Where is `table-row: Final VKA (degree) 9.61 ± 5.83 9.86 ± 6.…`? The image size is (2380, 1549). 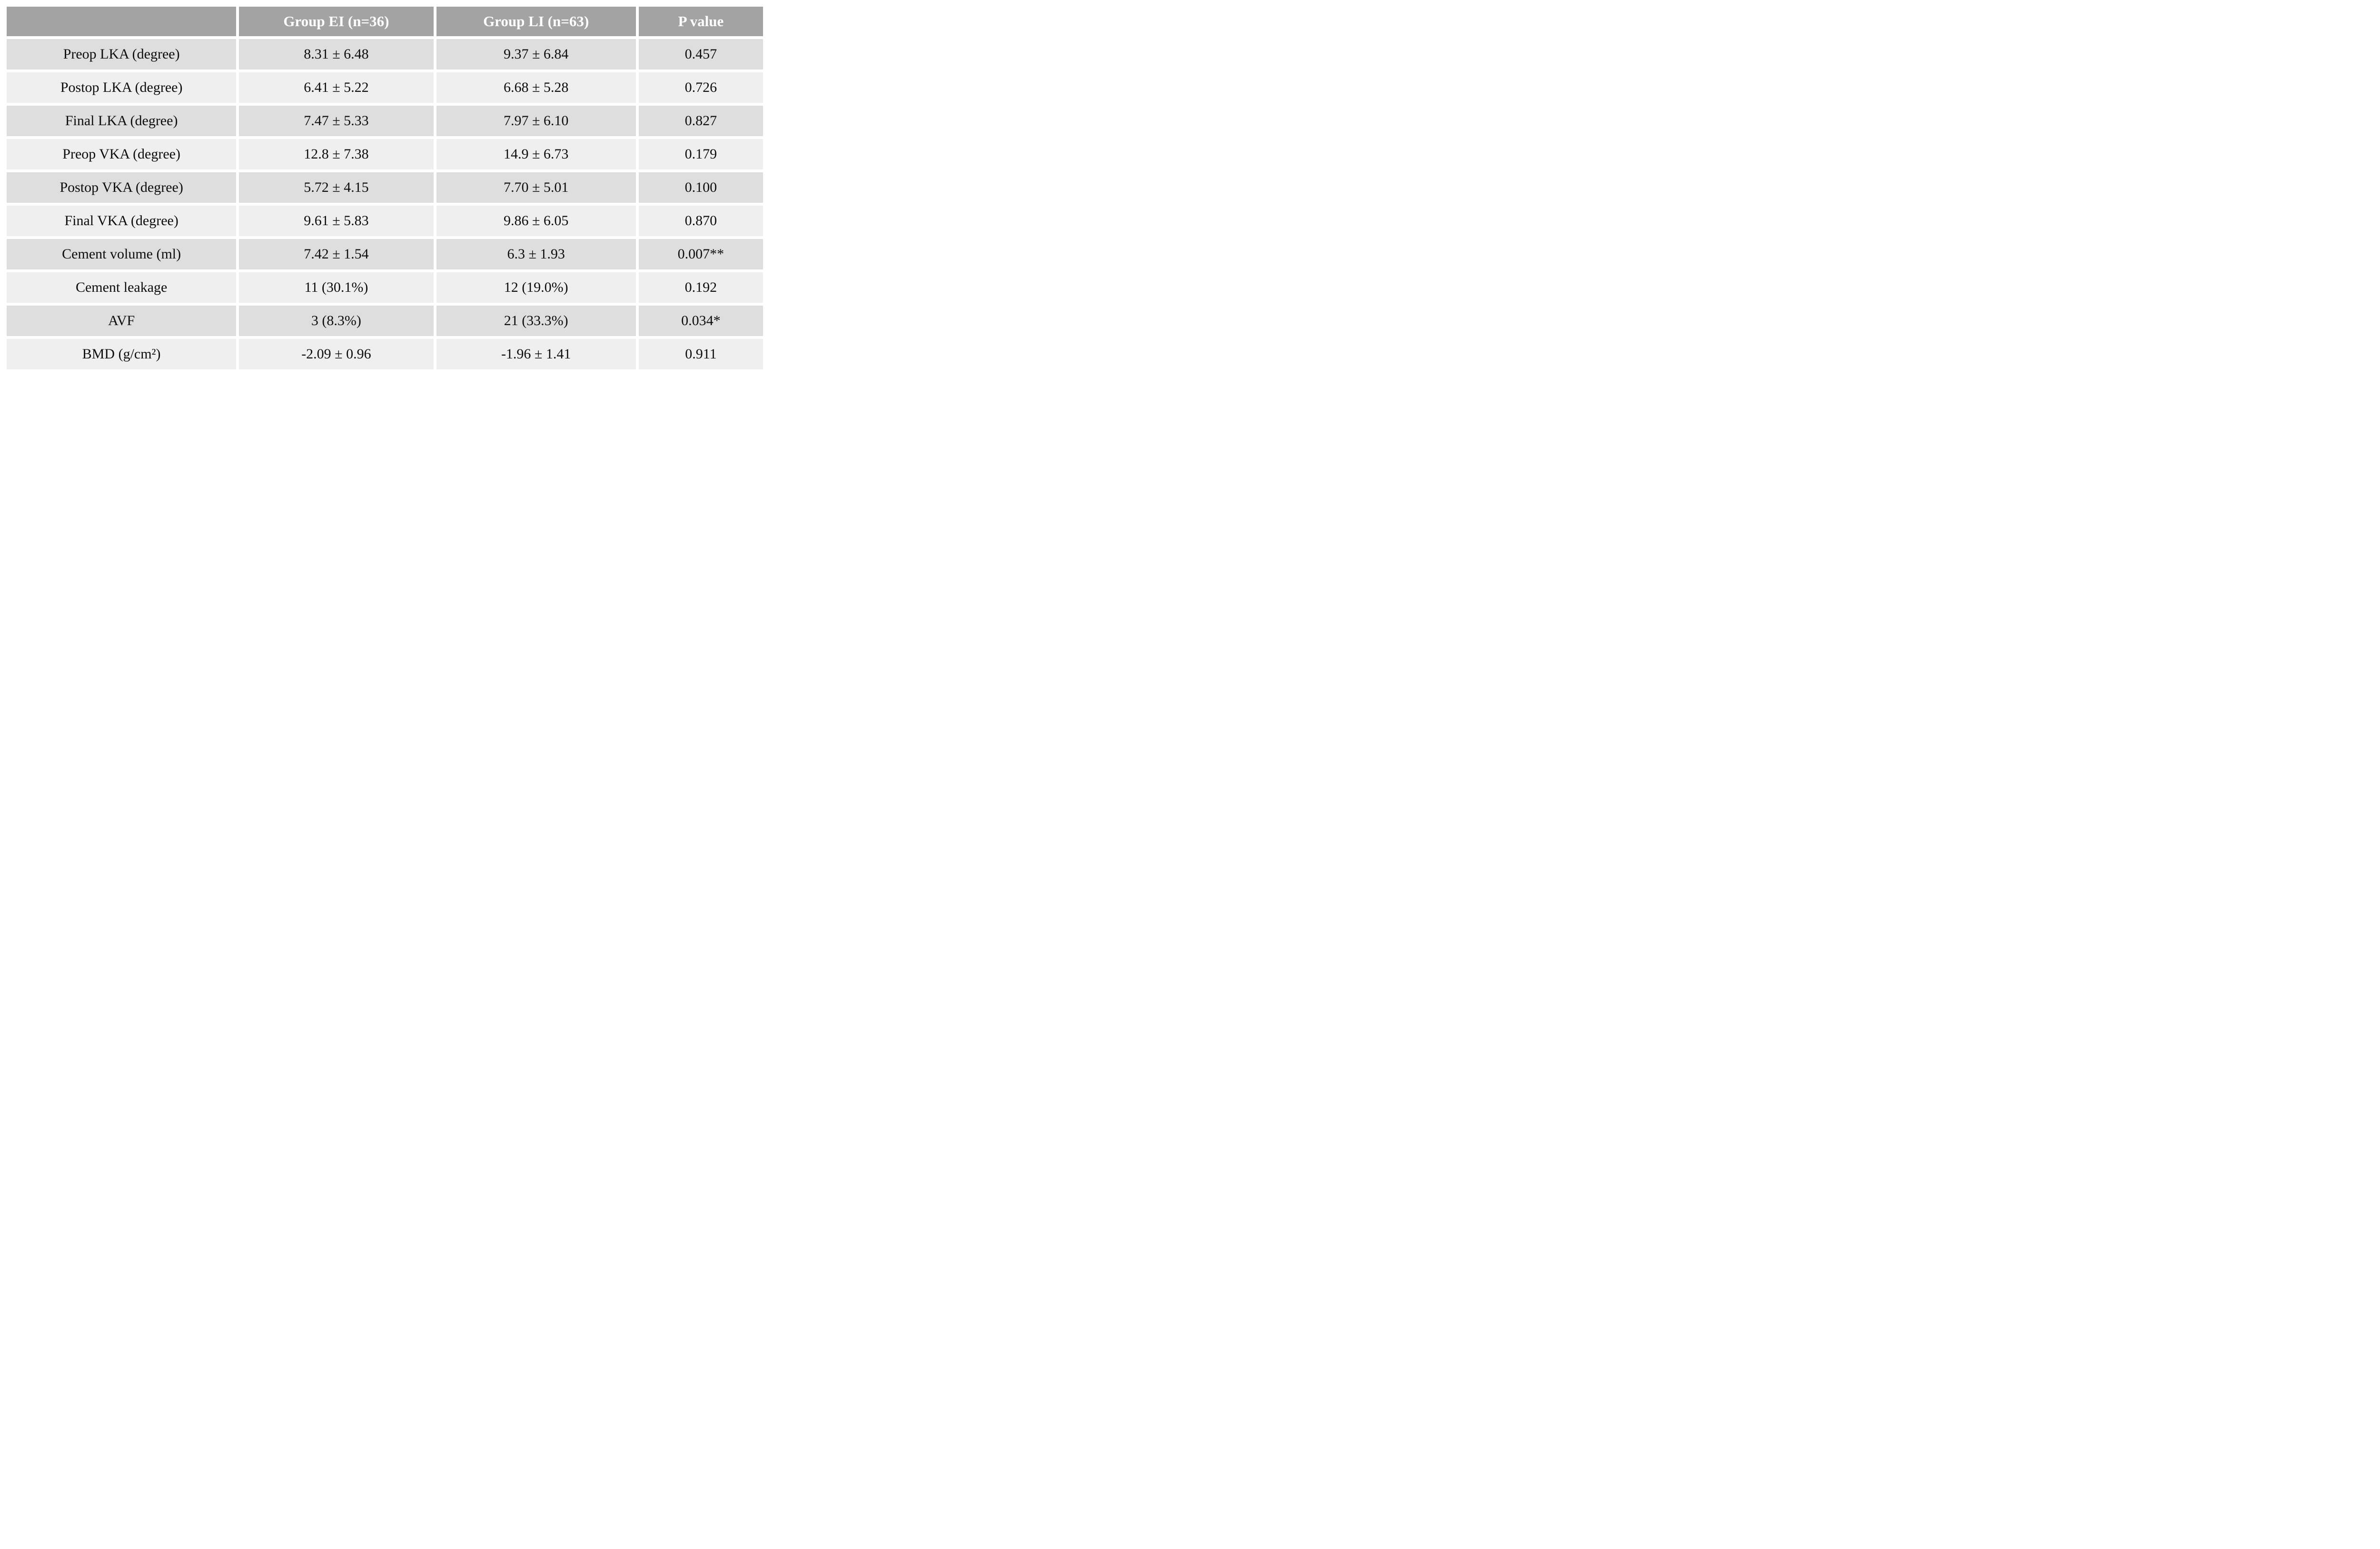
table-row: Final VKA (degree) 9.61 ± 5.83 9.86 ± 6.… is located at coordinates (385, 221).